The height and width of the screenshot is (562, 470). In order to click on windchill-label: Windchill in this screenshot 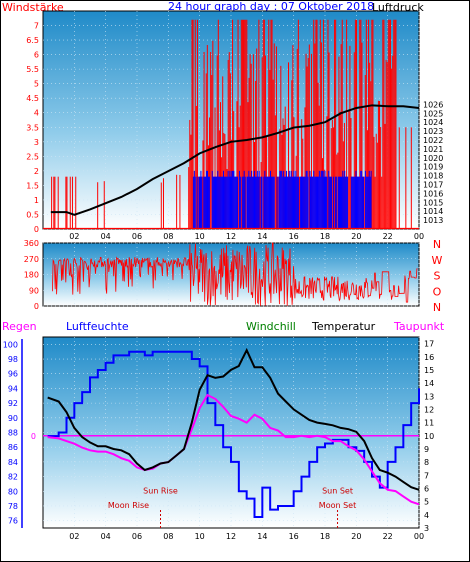, I will do `click(271, 326)`.